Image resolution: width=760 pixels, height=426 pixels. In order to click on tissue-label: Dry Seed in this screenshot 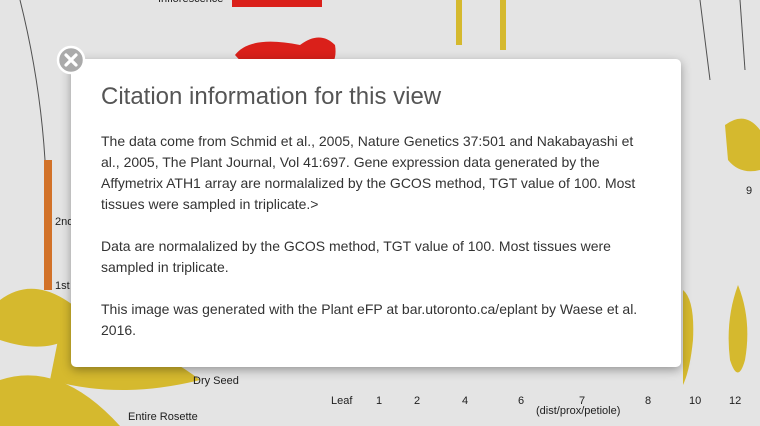, I will do `click(216, 381)`.